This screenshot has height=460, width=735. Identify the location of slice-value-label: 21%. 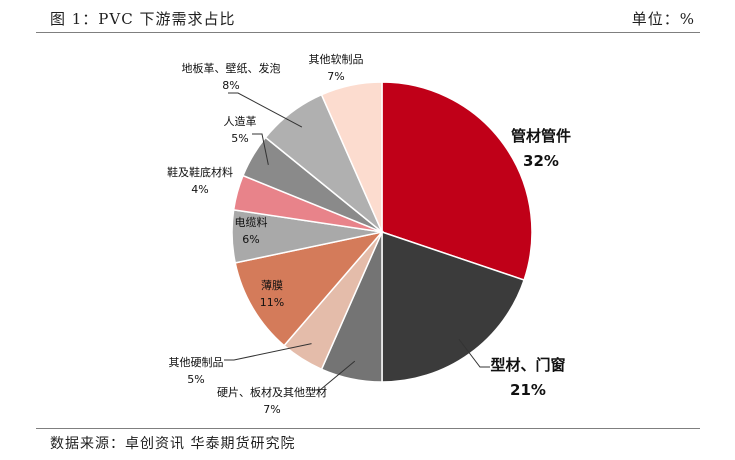
(528, 390).